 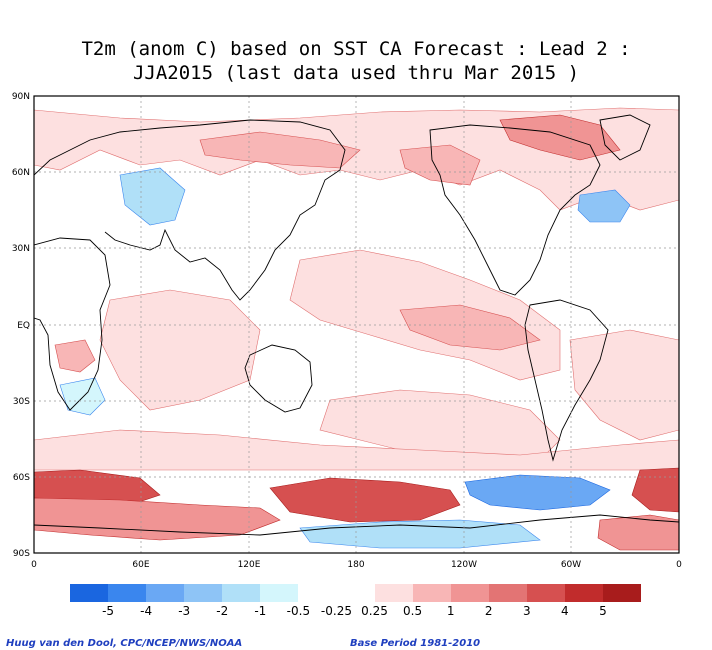 I want to click on lat-label: 90N, so click(x=21, y=97).